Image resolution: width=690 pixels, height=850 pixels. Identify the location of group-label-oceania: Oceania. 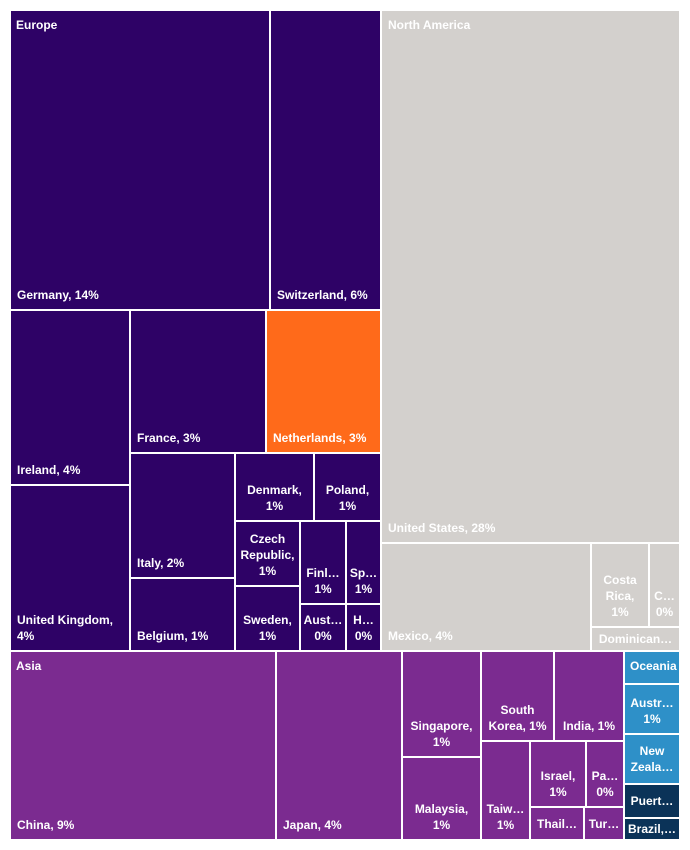
(653, 666).